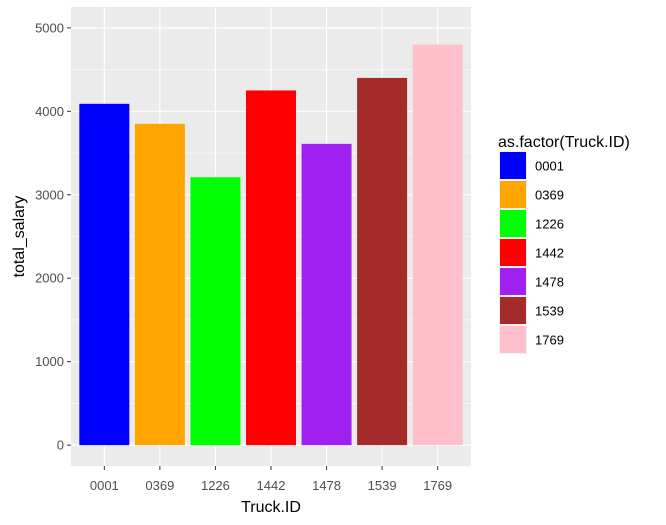 This screenshot has height=525, width=666. I want to click on x-tick-label: 1226, so click(215, 485).